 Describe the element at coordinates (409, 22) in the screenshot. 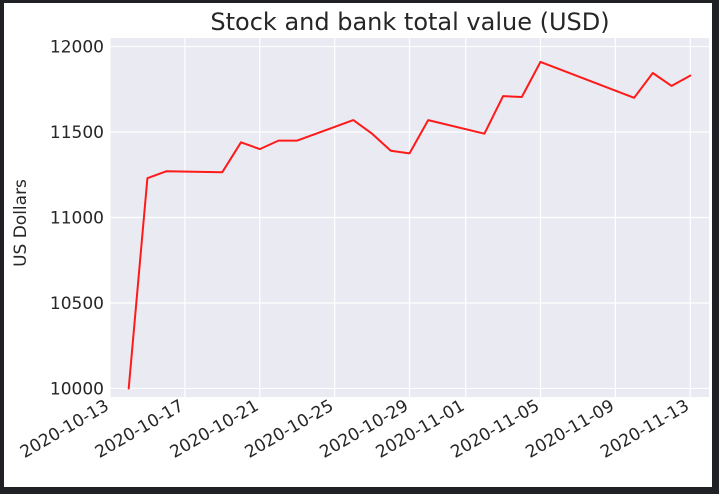

I see `chart-title: Stock and bank total value (USD)` at that location.